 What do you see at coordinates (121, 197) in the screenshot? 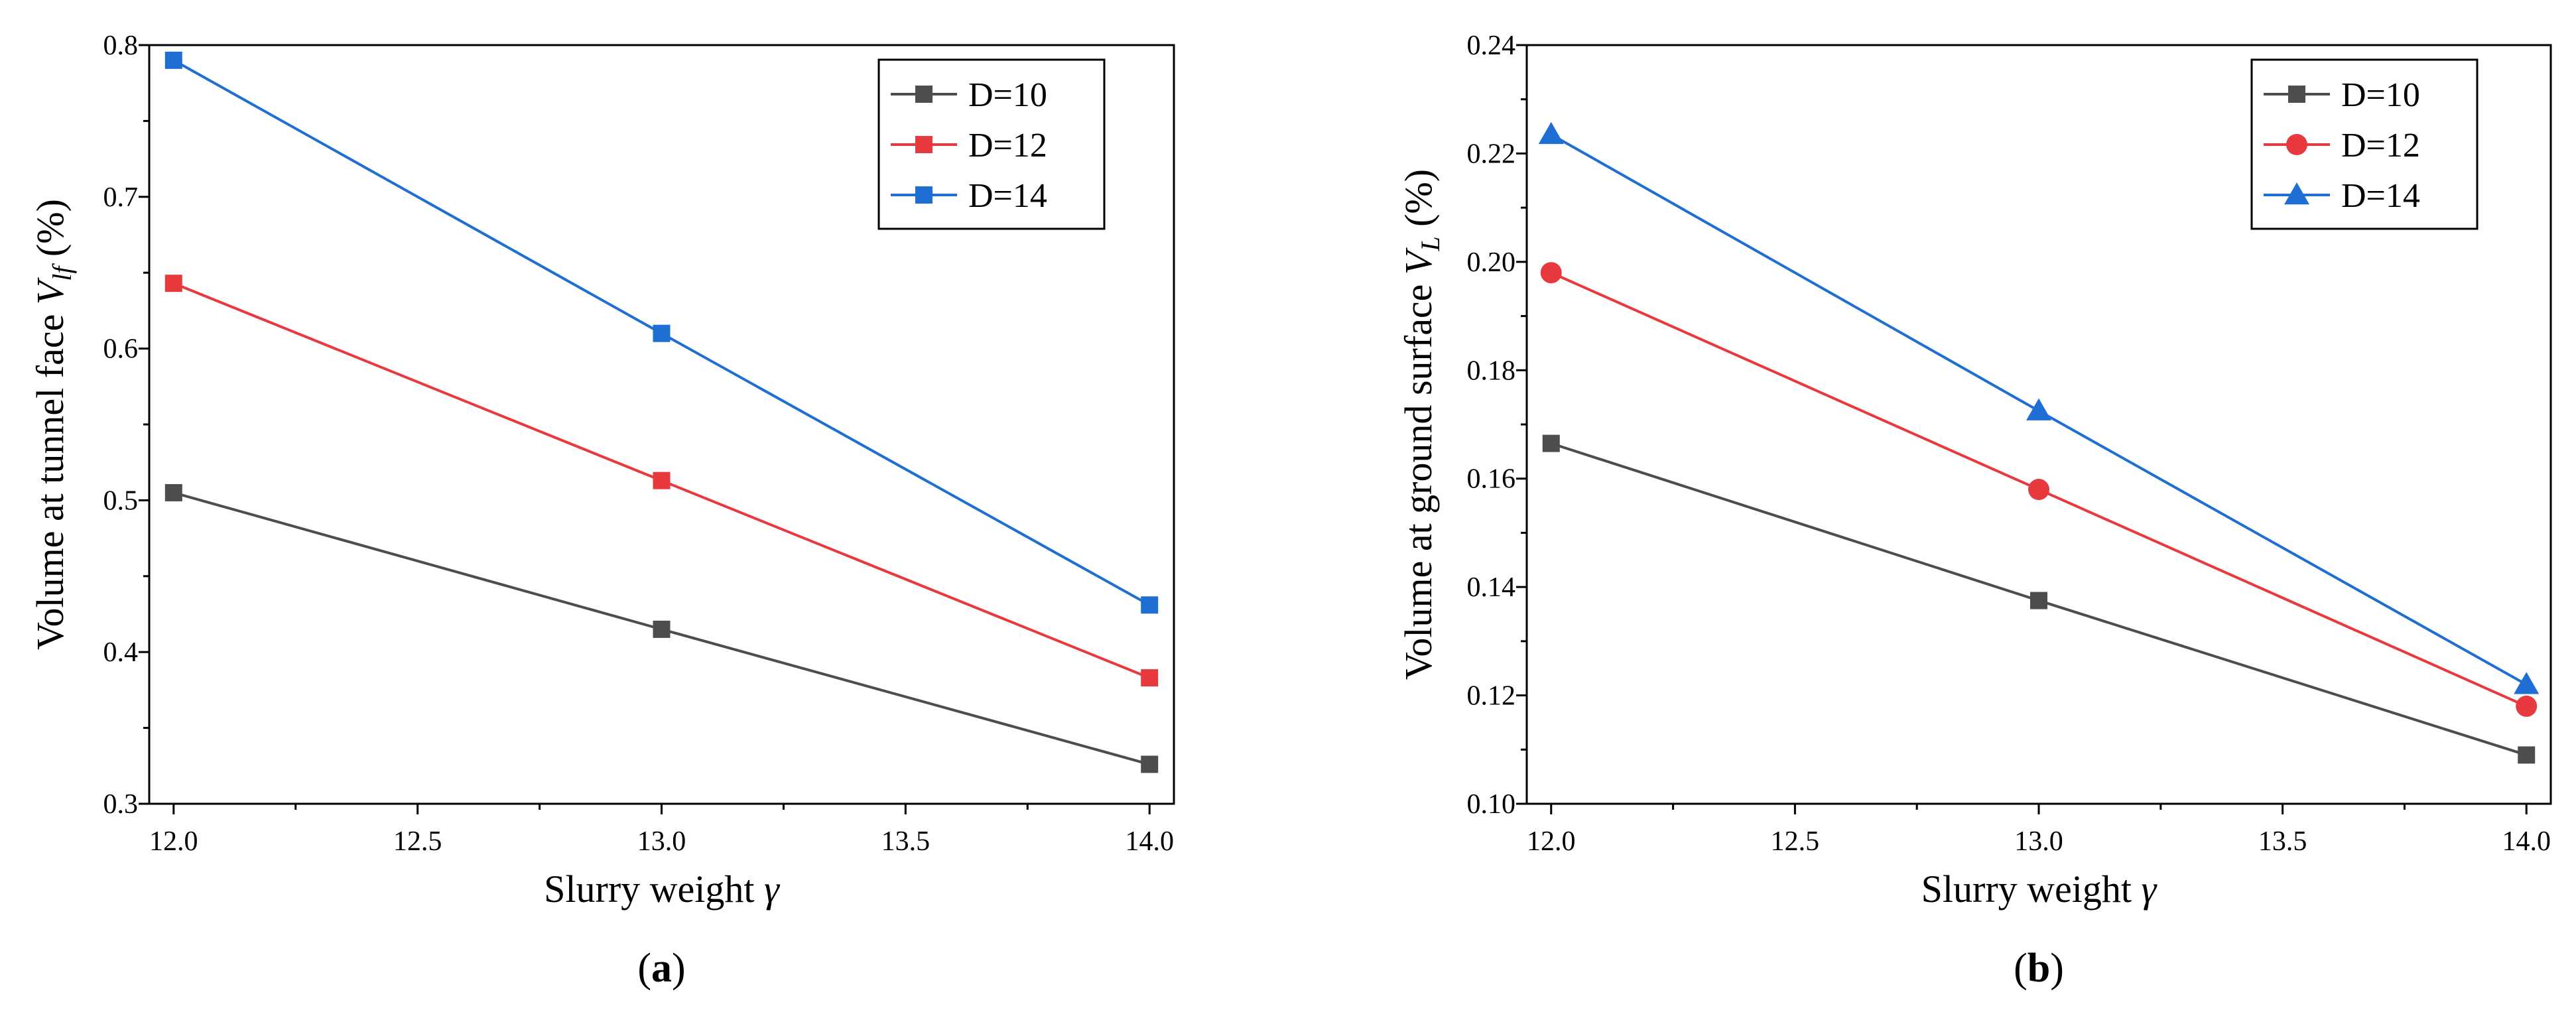
I see `y-tick-label: 0.7` at bounding box center [121, 197].